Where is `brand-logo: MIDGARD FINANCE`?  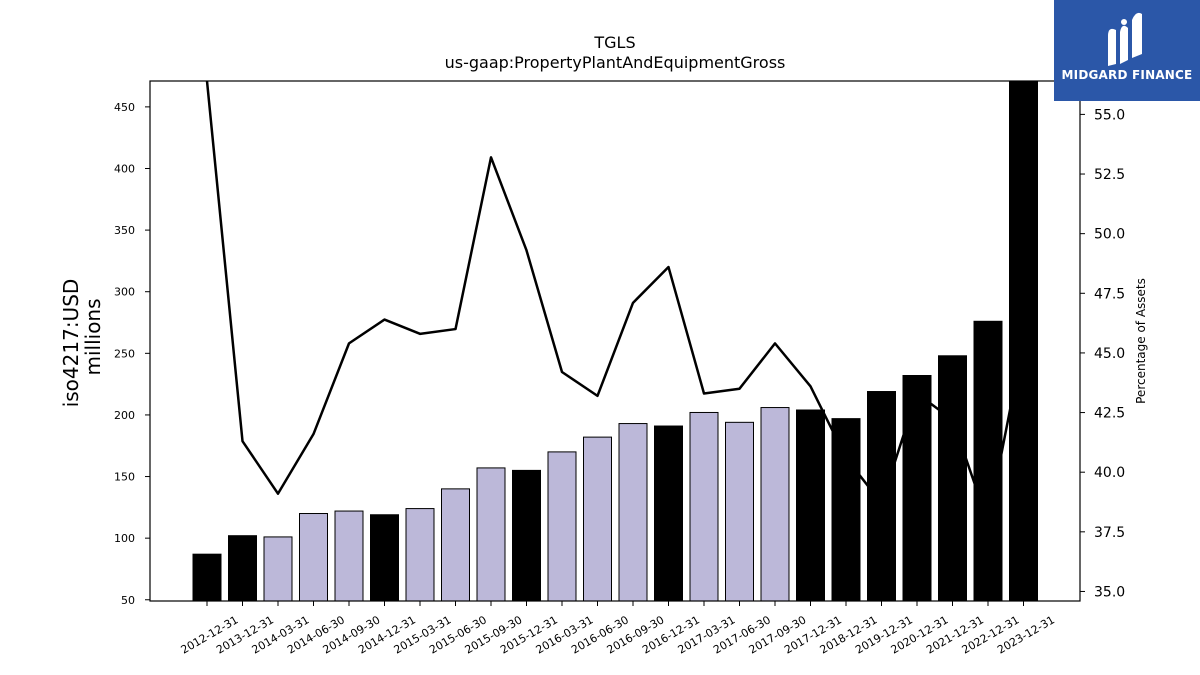 brand-logo: MIDGARD FINANCE is located at coordinates (1127, 50).